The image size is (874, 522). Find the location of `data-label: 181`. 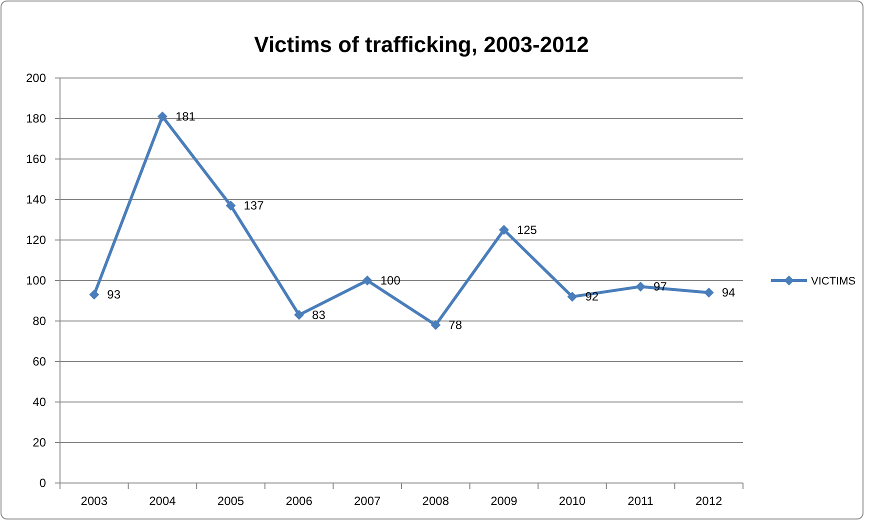

data-label: 181 is located at coordinates (185, 116).